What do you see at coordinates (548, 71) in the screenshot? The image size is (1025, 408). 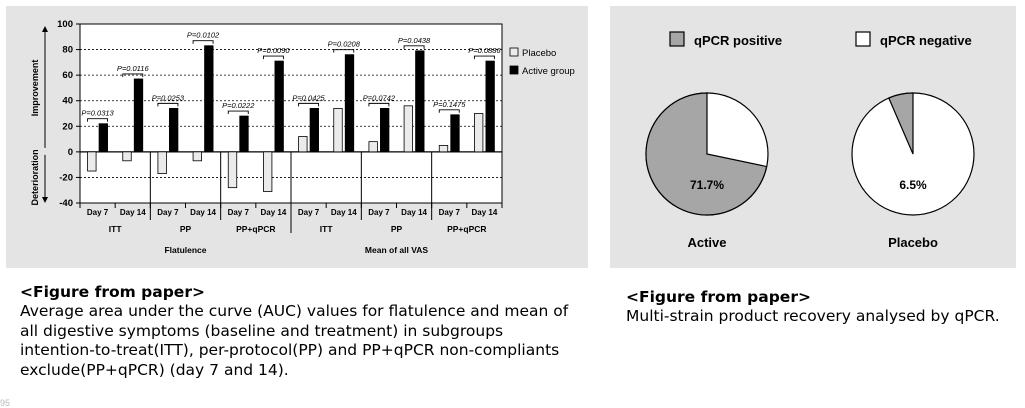 I see `legend-label: Active group` at bounding box center [548, 71].